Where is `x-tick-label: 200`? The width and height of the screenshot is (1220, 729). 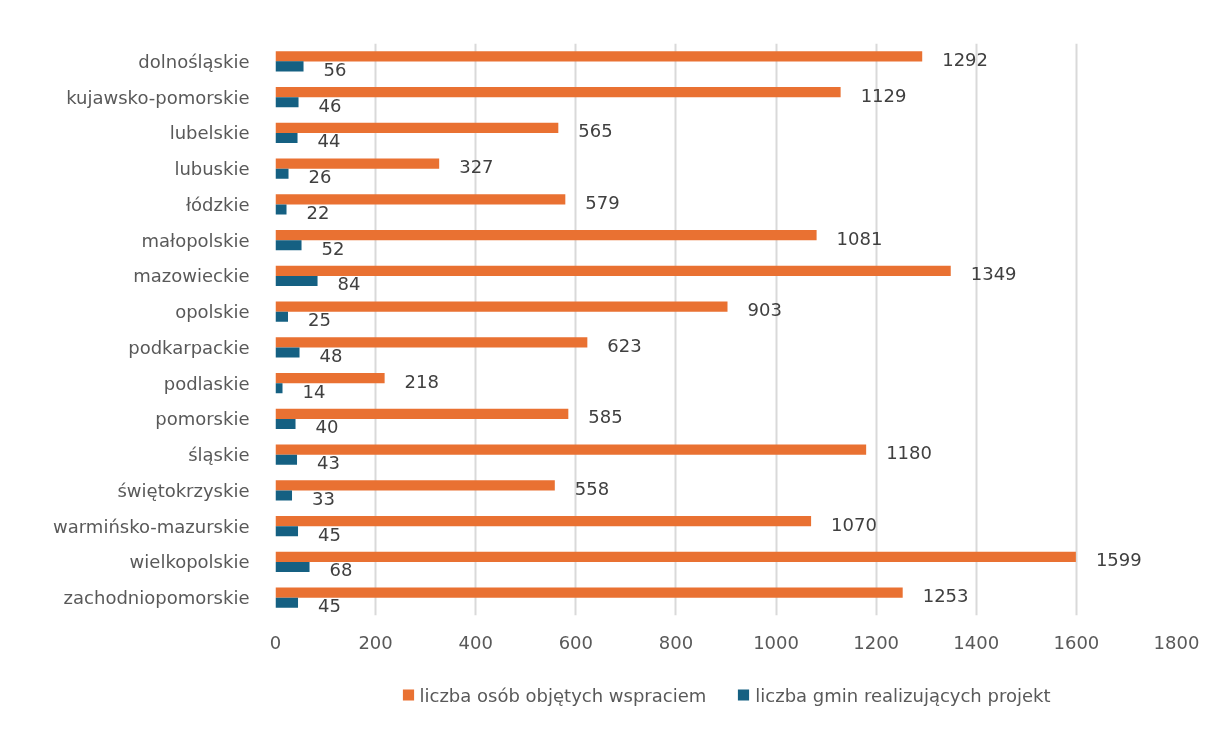 x-tick-label: 200 is located at coordinates (375, 642).